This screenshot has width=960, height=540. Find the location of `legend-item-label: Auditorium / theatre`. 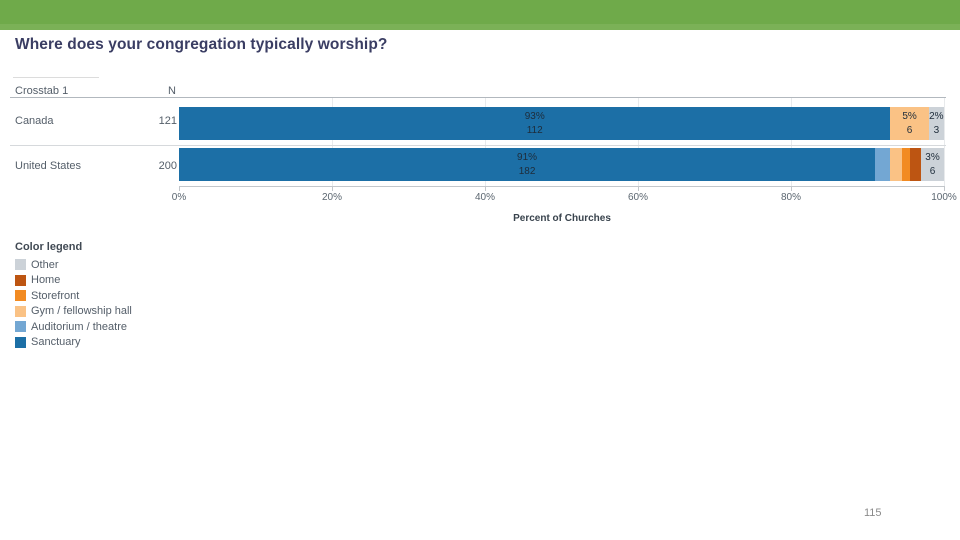

legend-item-label: Auditorium / theatre is located at coordinates (79, 326).